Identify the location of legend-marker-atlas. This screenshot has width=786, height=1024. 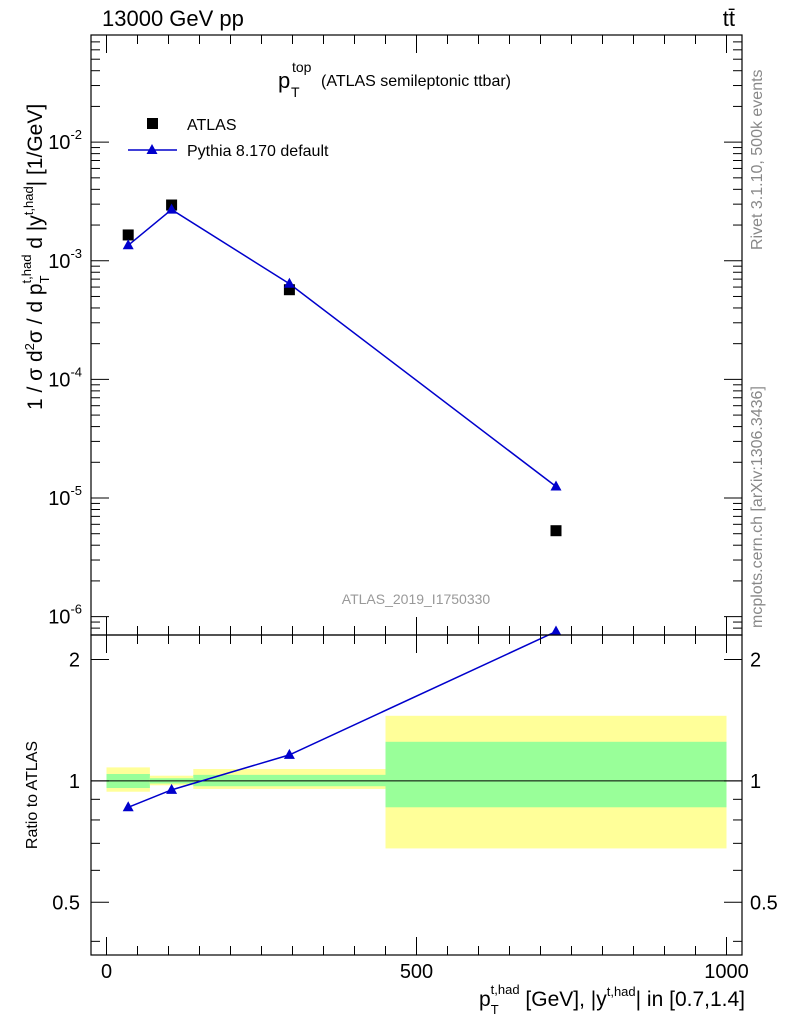
(152, 123).